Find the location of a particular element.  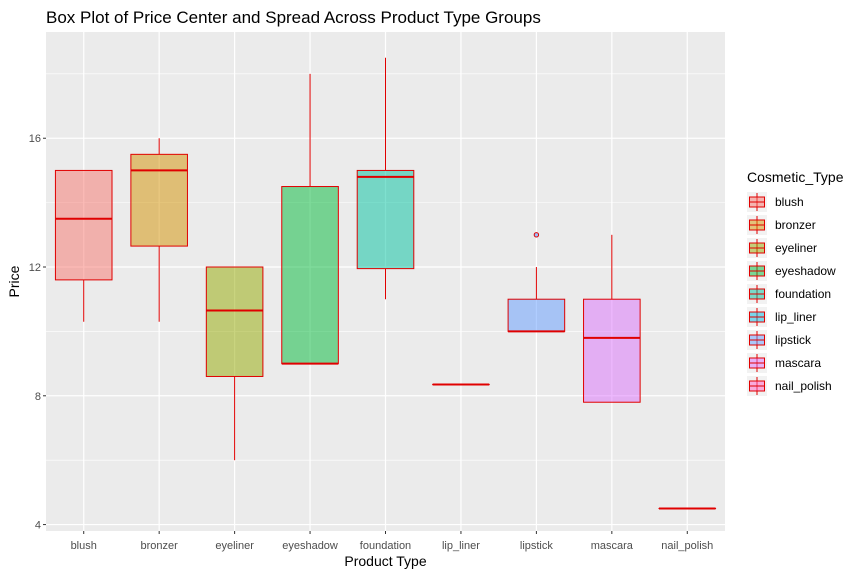

legend-label: eyeshadow is located at coordinates (805, 271).